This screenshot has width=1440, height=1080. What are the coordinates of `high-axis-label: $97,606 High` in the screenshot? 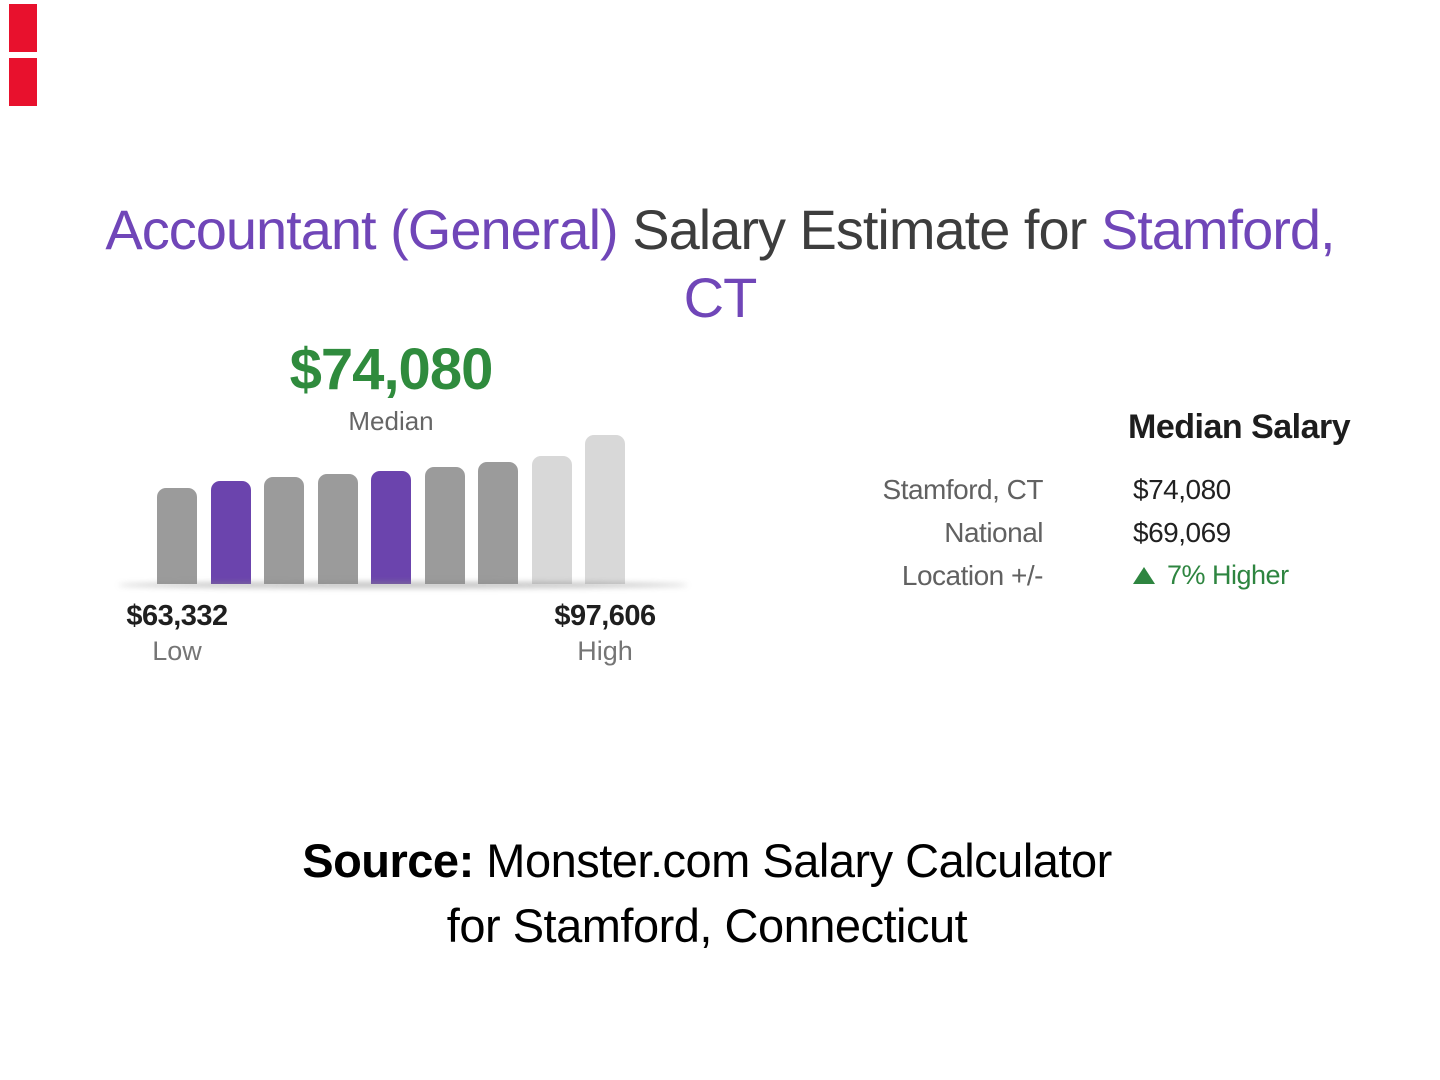 It's located at (605, 633).